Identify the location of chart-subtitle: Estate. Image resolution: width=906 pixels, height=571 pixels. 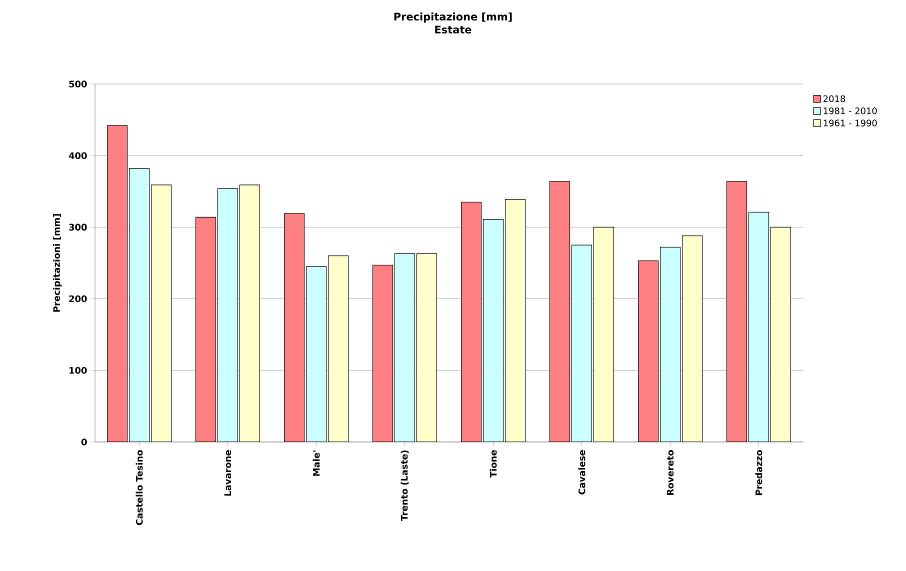
(453, 30).